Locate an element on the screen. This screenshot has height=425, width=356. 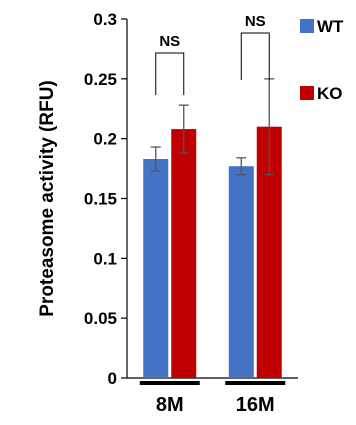
bar-wt-8m is located at coordinates (156, 268).